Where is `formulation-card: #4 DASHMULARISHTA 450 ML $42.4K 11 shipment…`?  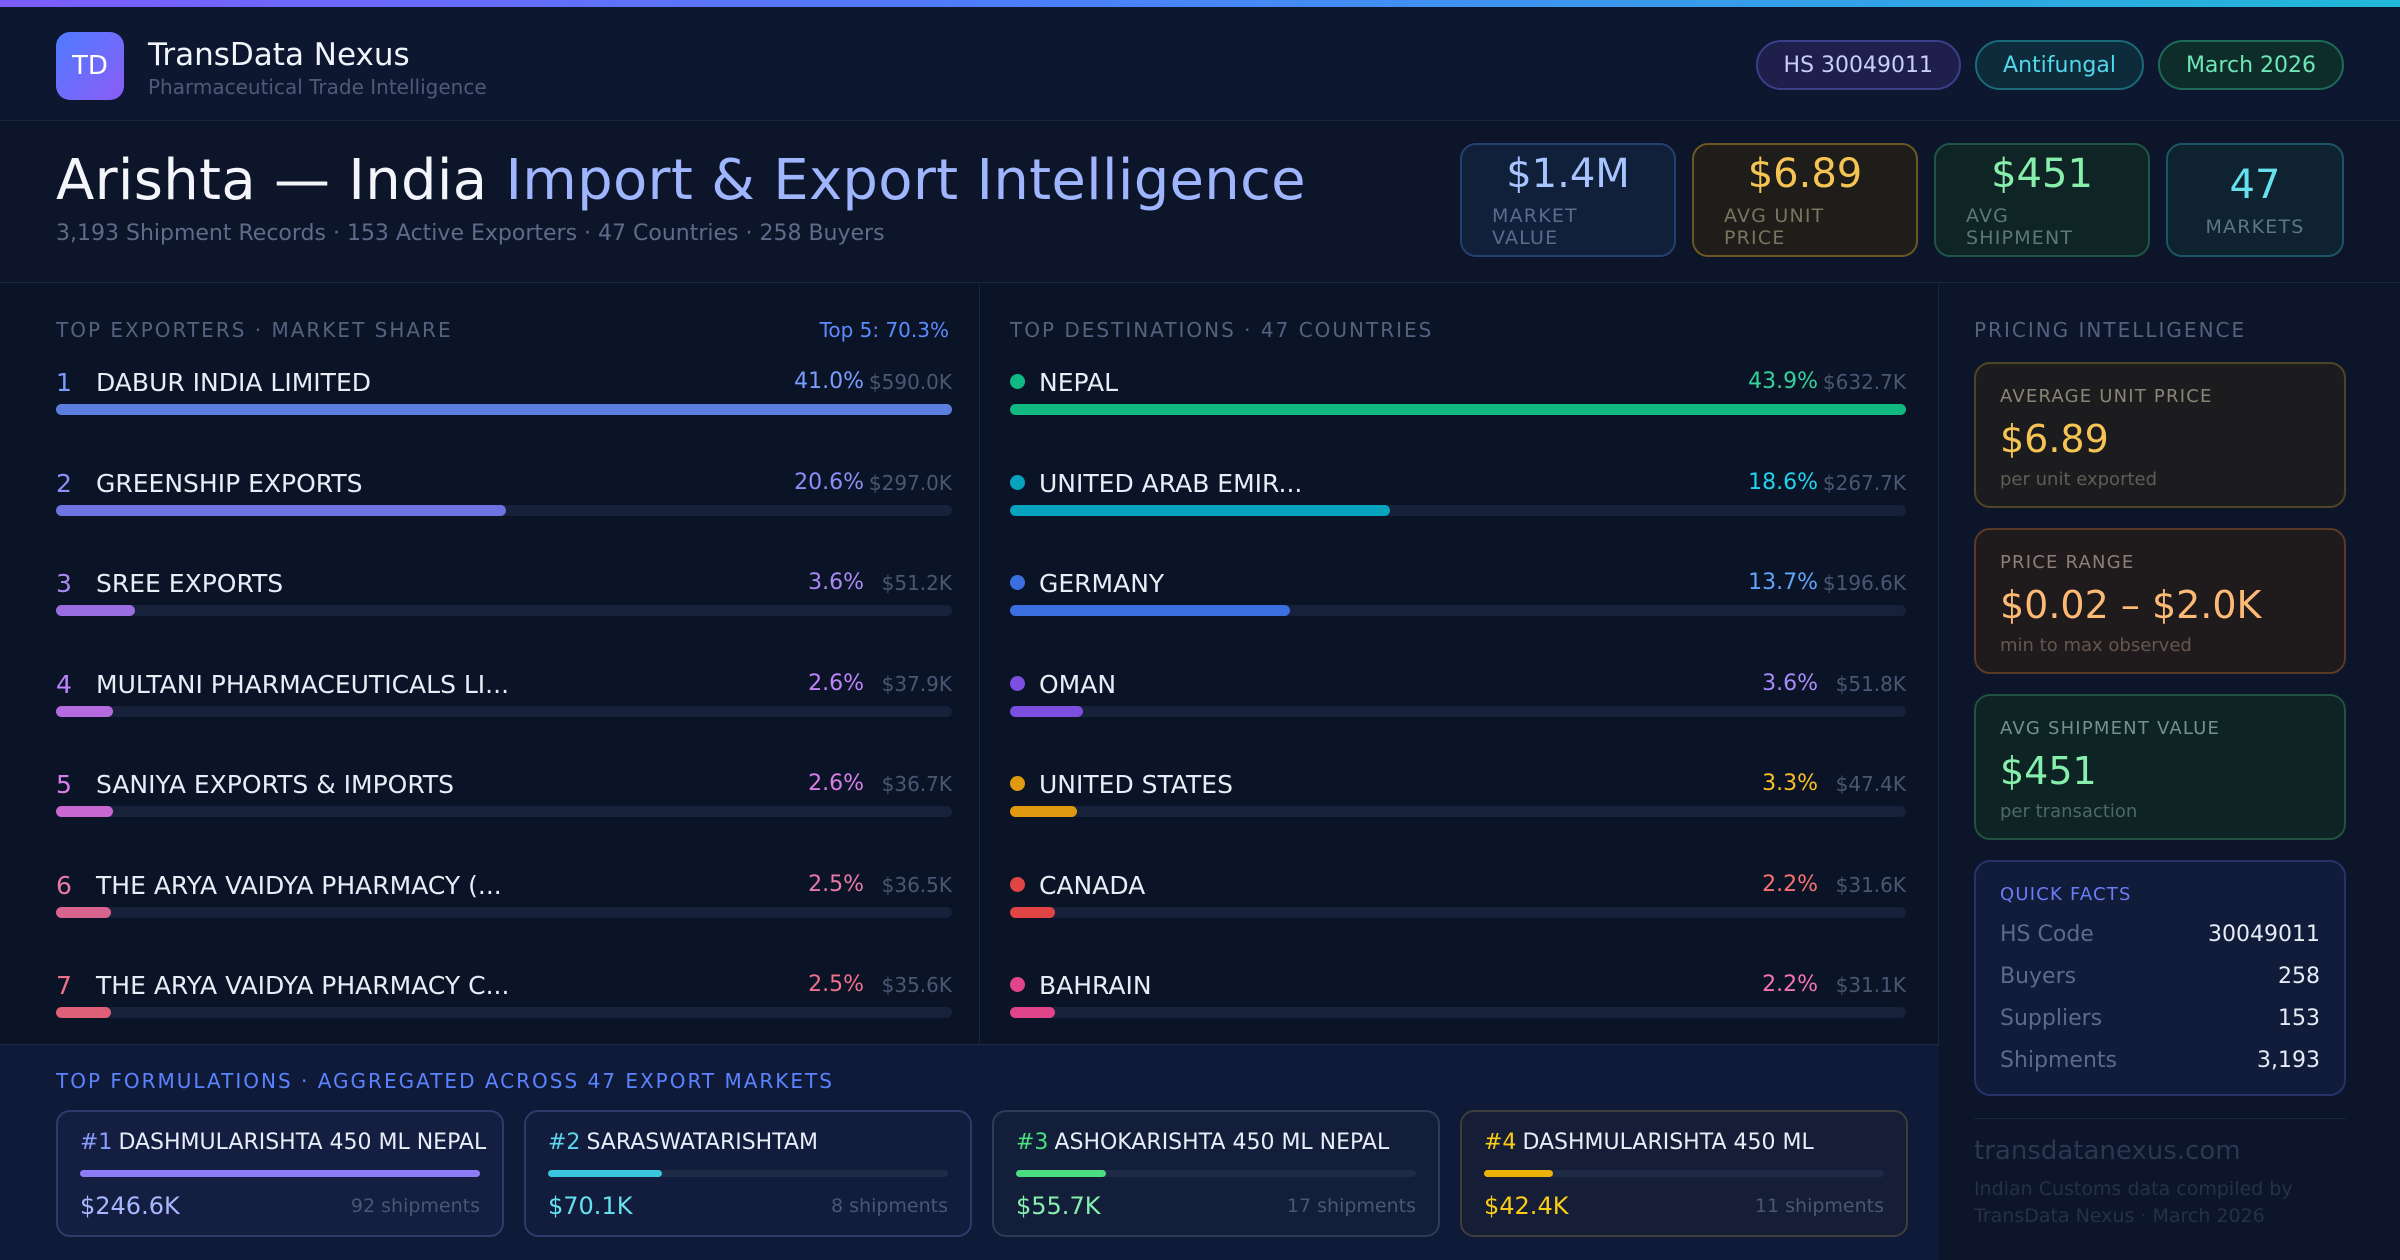
formulation-card: #4 DASHMULARISHTA 450 ML $42.4K 11 shipment… is located at coordinates (1684, 1173).